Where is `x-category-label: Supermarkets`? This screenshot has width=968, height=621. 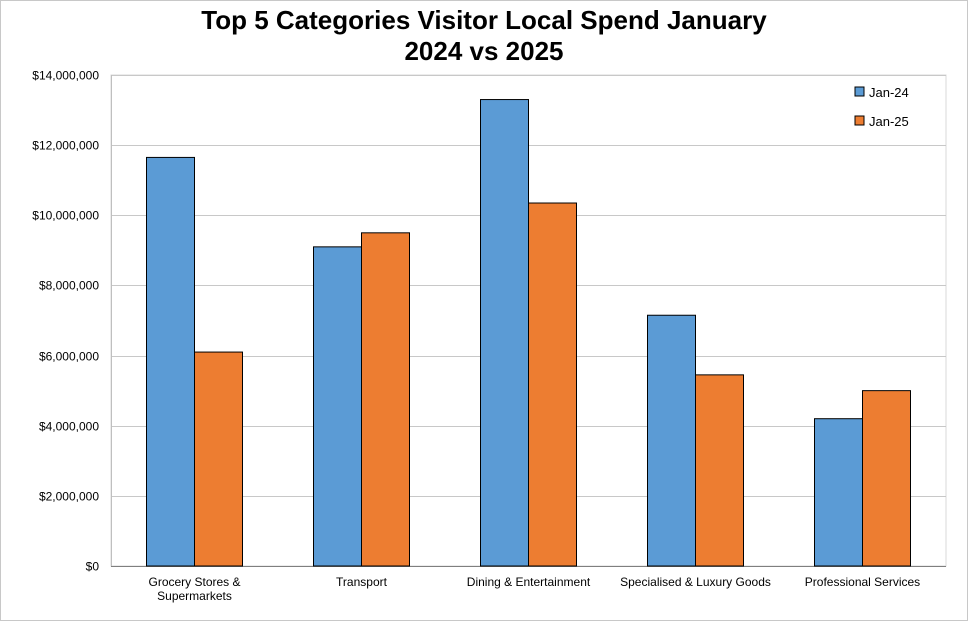 x-category-label: Supermarkets is located at coordinates (194, 596).